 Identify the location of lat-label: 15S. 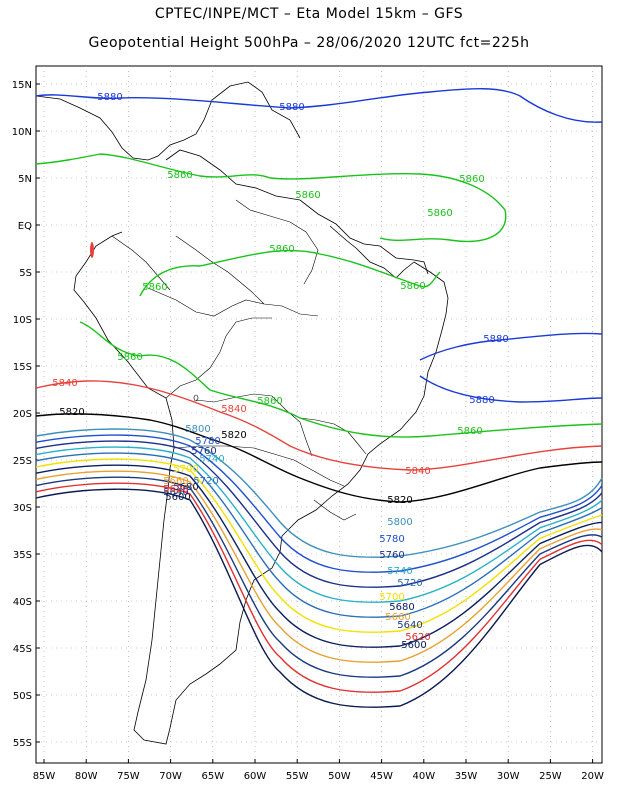
(22, 367).